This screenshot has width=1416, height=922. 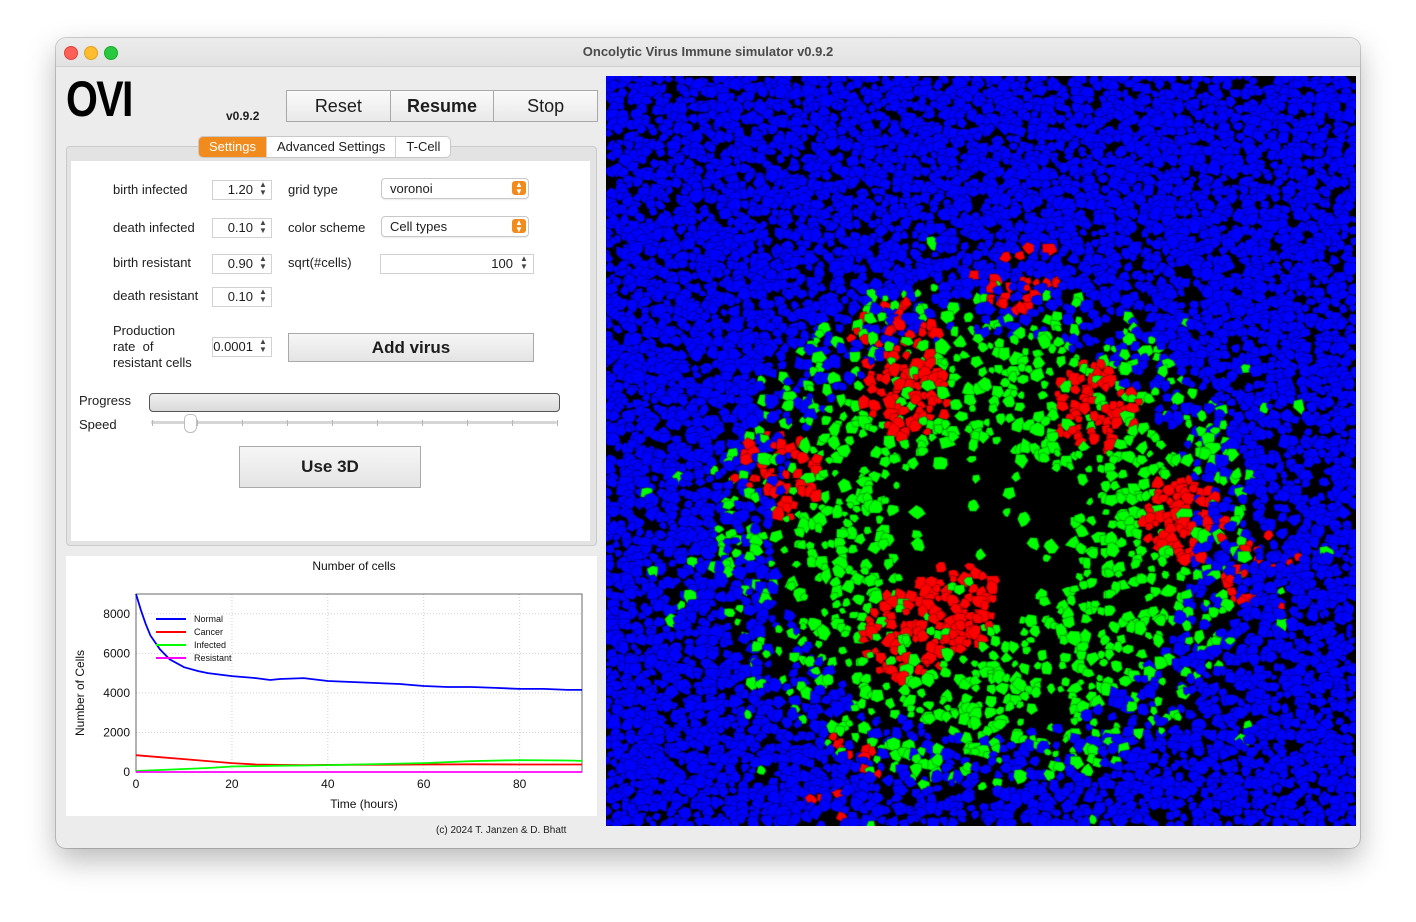 What do you see at coordinates (126, 772) in the screenshot?
I see `y-tick-label: 0` at bounding box center [126, 772].